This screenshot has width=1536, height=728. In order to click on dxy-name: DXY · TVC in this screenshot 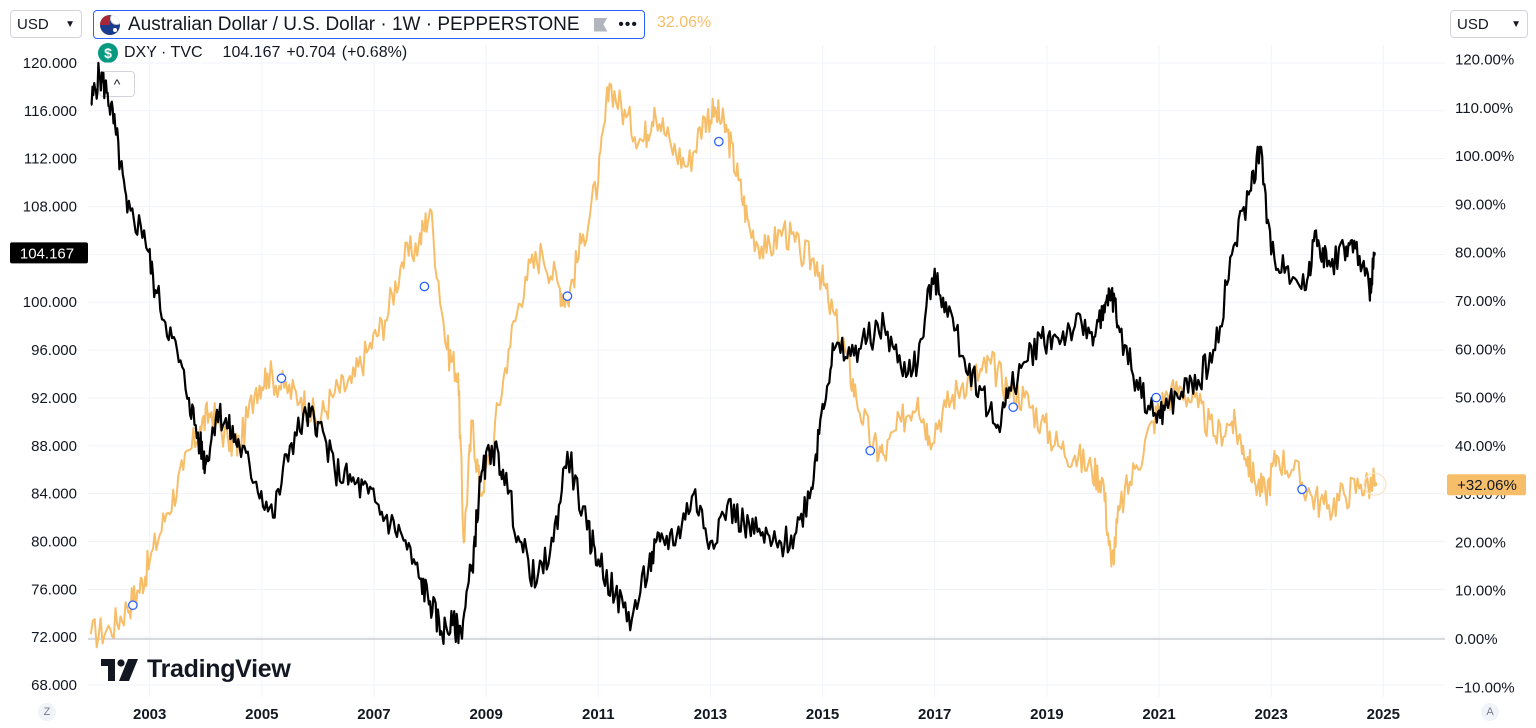, I will do `click(163, 52)`.